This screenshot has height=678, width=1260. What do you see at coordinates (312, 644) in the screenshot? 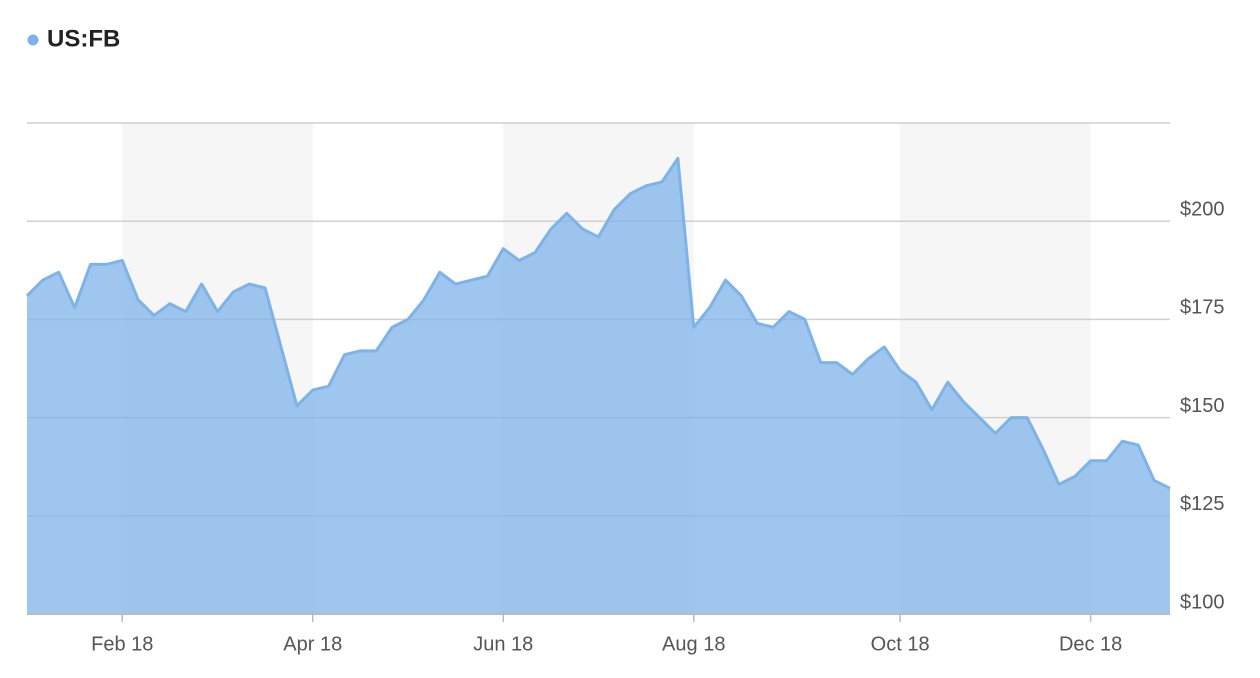
I see `x-tick-label: Apr 18` at bounding box center [312, 644].